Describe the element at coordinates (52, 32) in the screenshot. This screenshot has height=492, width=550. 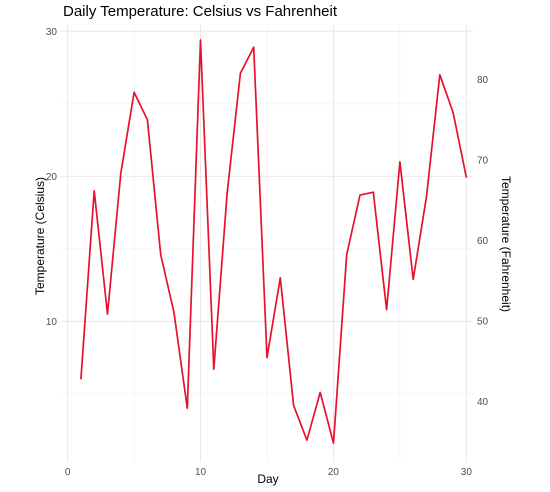
I see `y-tick-label: 30` at that location.